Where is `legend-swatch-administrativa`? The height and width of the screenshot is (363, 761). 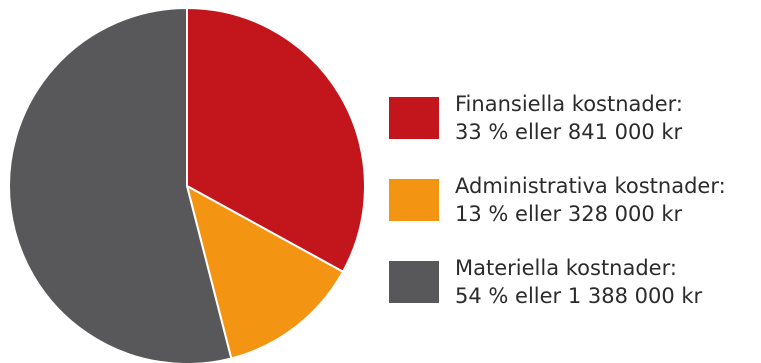 legend-swatch-administrativa is located at coordinates (414, 200).